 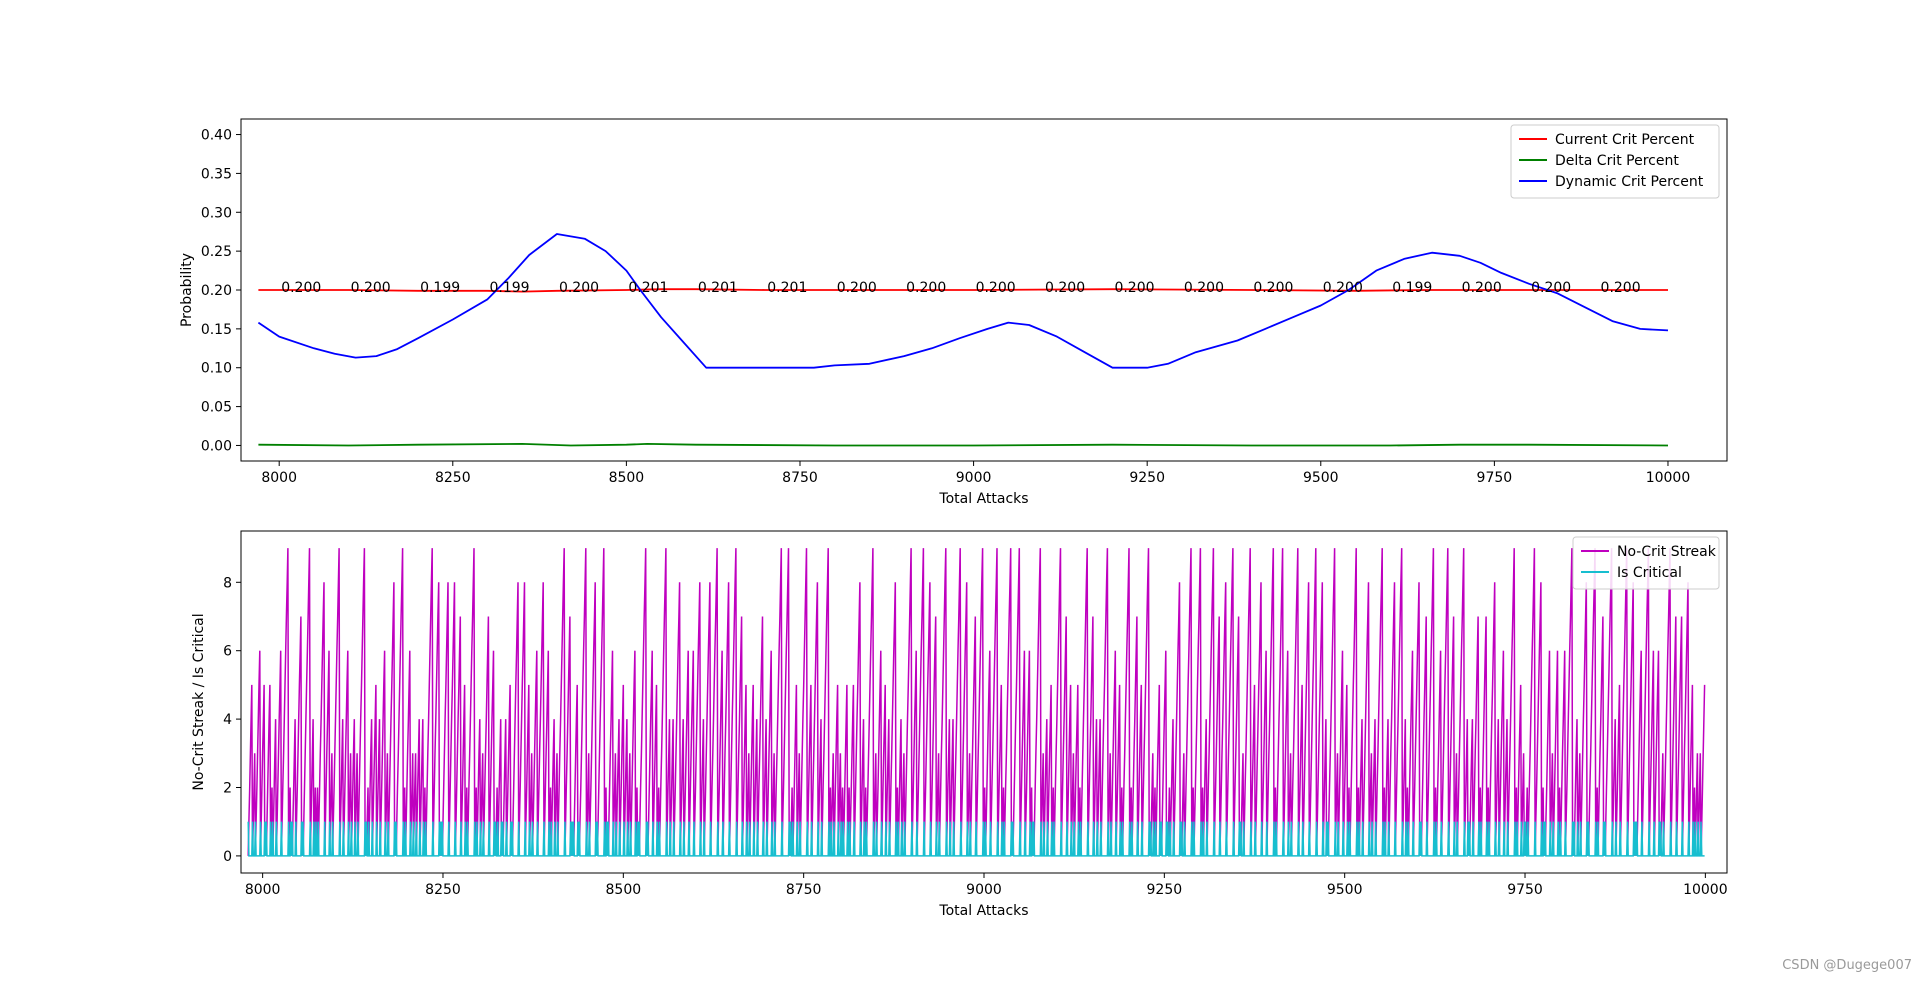 What do you see at coordinates (1705, 890) in the screenshot?
I see `bottom-x-tick-label: 10000` at bounding box center [1705, 890].